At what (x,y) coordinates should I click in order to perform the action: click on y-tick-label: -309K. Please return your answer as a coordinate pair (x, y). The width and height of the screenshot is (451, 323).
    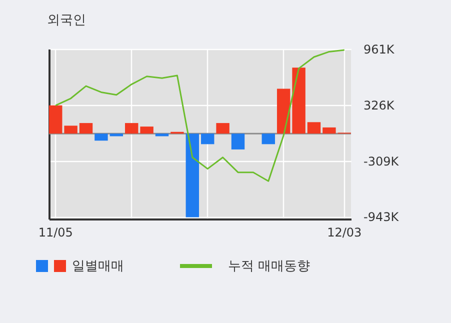
    Looking at the image, I should click on (382, 161).